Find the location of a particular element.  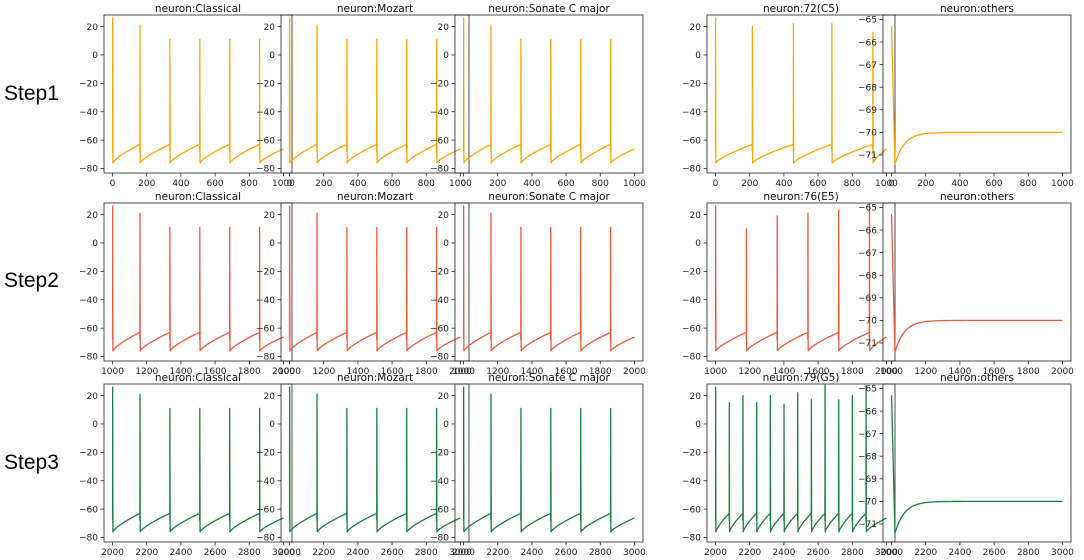

x-tick-label: 2200 is located at coordinates (749, 553).